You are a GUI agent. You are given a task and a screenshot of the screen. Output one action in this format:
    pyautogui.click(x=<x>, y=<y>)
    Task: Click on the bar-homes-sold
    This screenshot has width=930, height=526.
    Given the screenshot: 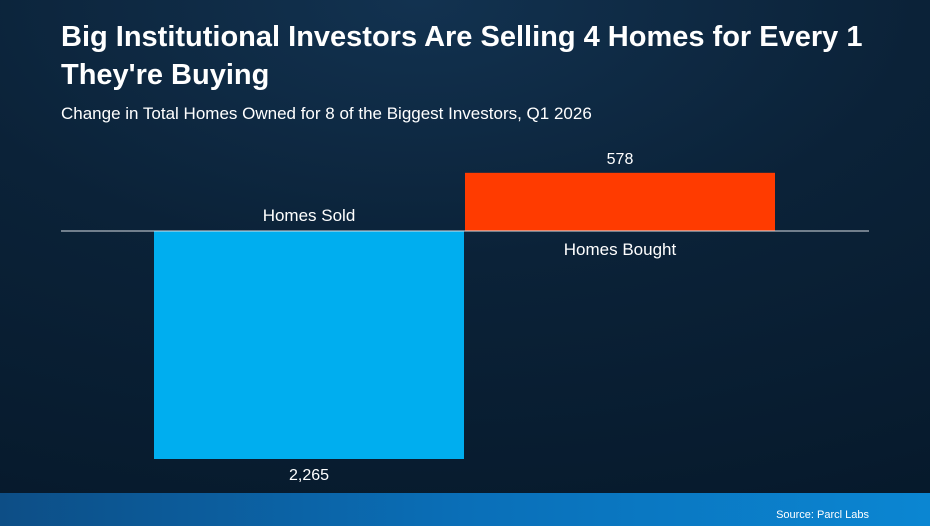 What is the action you would take?
    pyautogui.click(x=309, y=345)
    